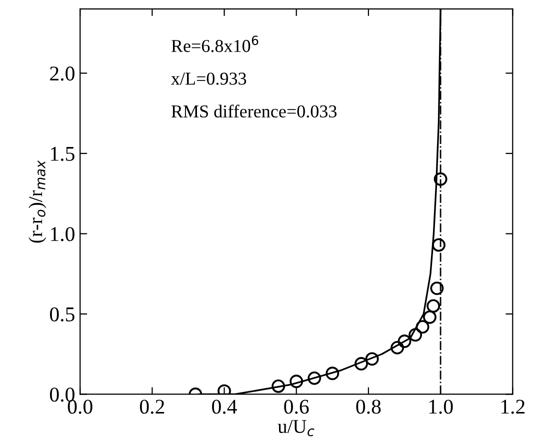 Image resolution: width=534 pixels, height=448 pixels. Describe the element at coordinates (62, 234) in the screenshot. I see `y-tick-label: 1.0` at that location.